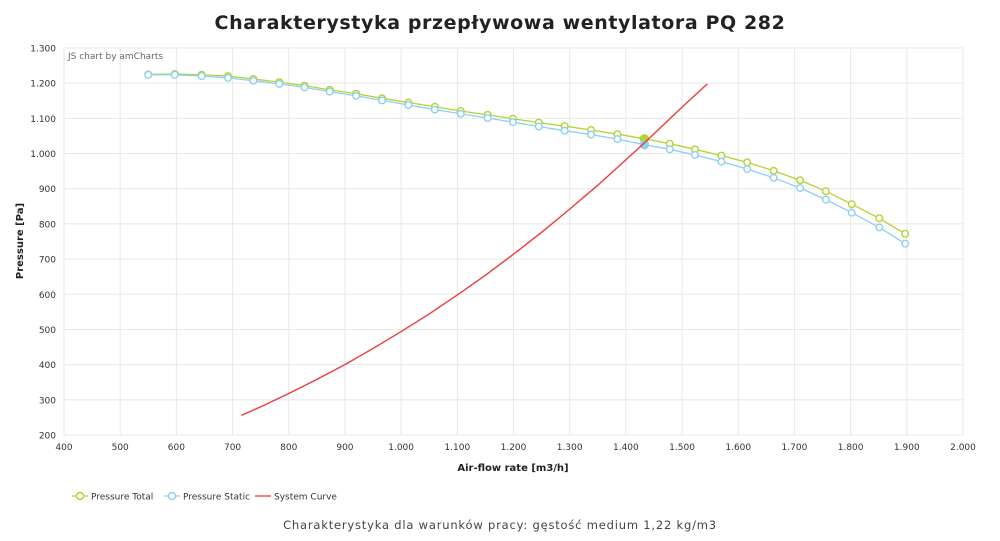 The height and width of the screenshot is (541, 1000). I want to click on y-tick-label: 1.200, so click(43, 85).